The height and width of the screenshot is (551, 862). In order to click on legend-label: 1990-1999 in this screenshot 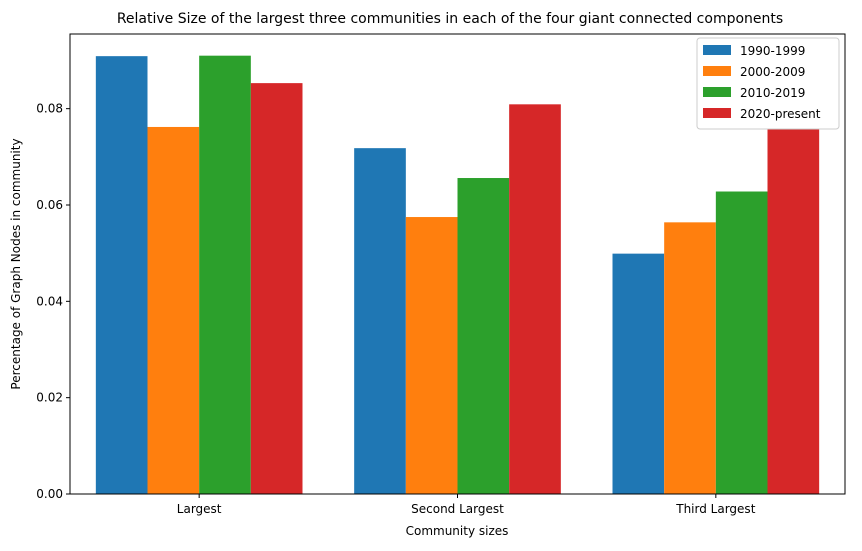, I will do `click(772, 51)`.